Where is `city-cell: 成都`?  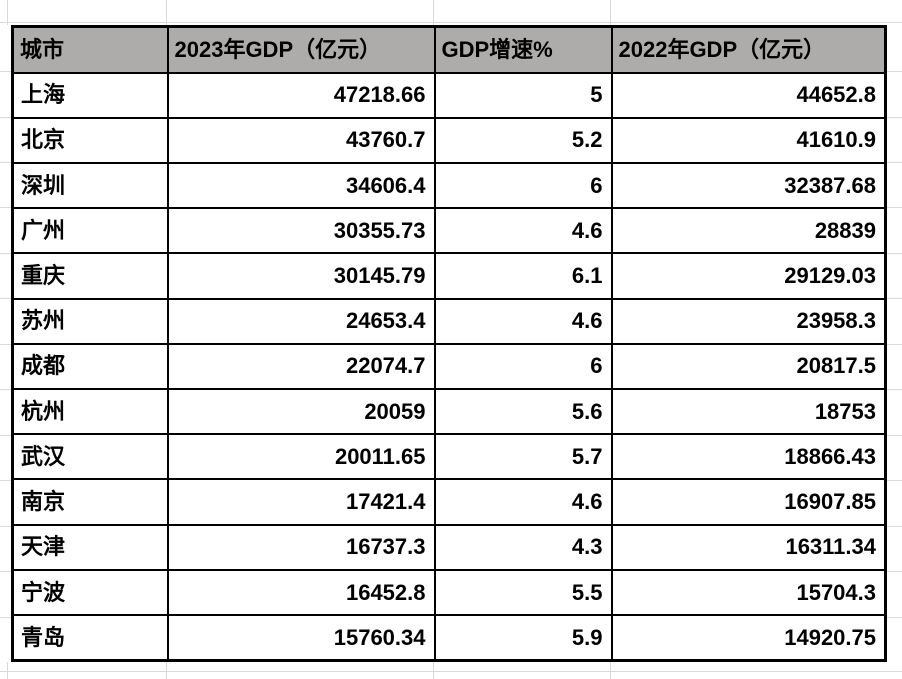 city-cell: 成都 is located at coordinates (90, 366).